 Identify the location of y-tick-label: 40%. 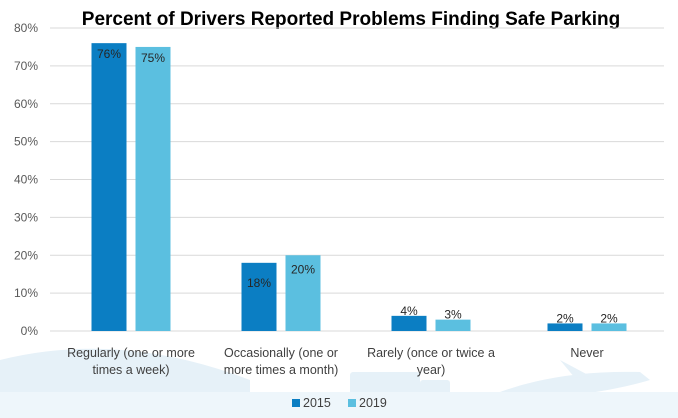
(26, 180).